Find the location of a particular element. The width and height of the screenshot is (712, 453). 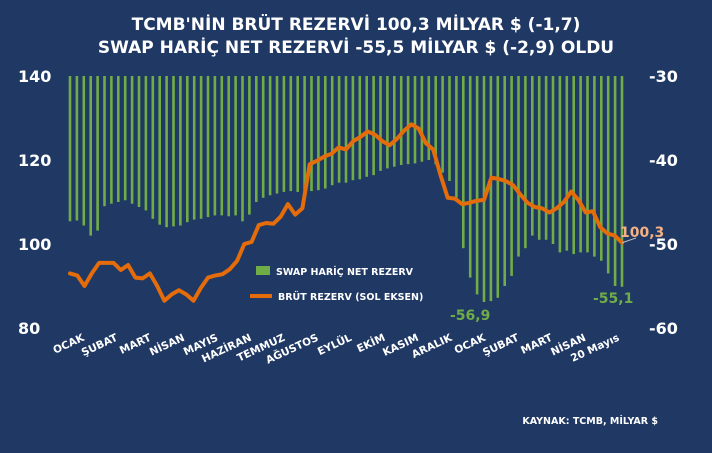

net-min-label: -56,9 is located at coordinates (470, 316).